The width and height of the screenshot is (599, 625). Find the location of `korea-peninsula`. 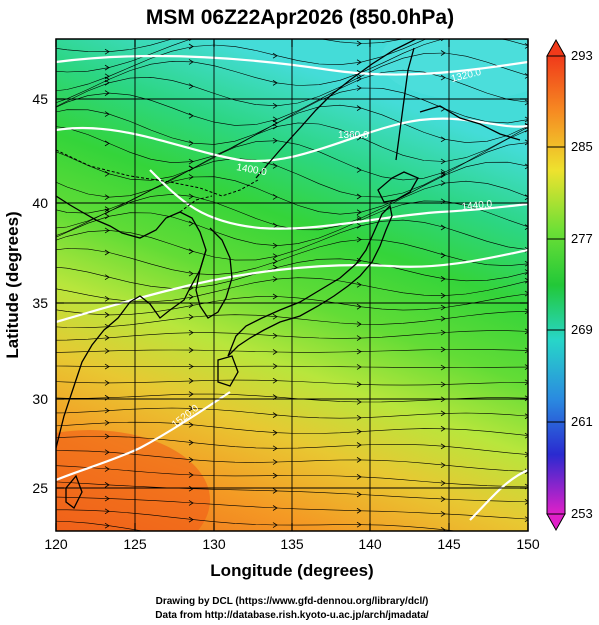

korea-peninsula is located at coordinates (214, 273).